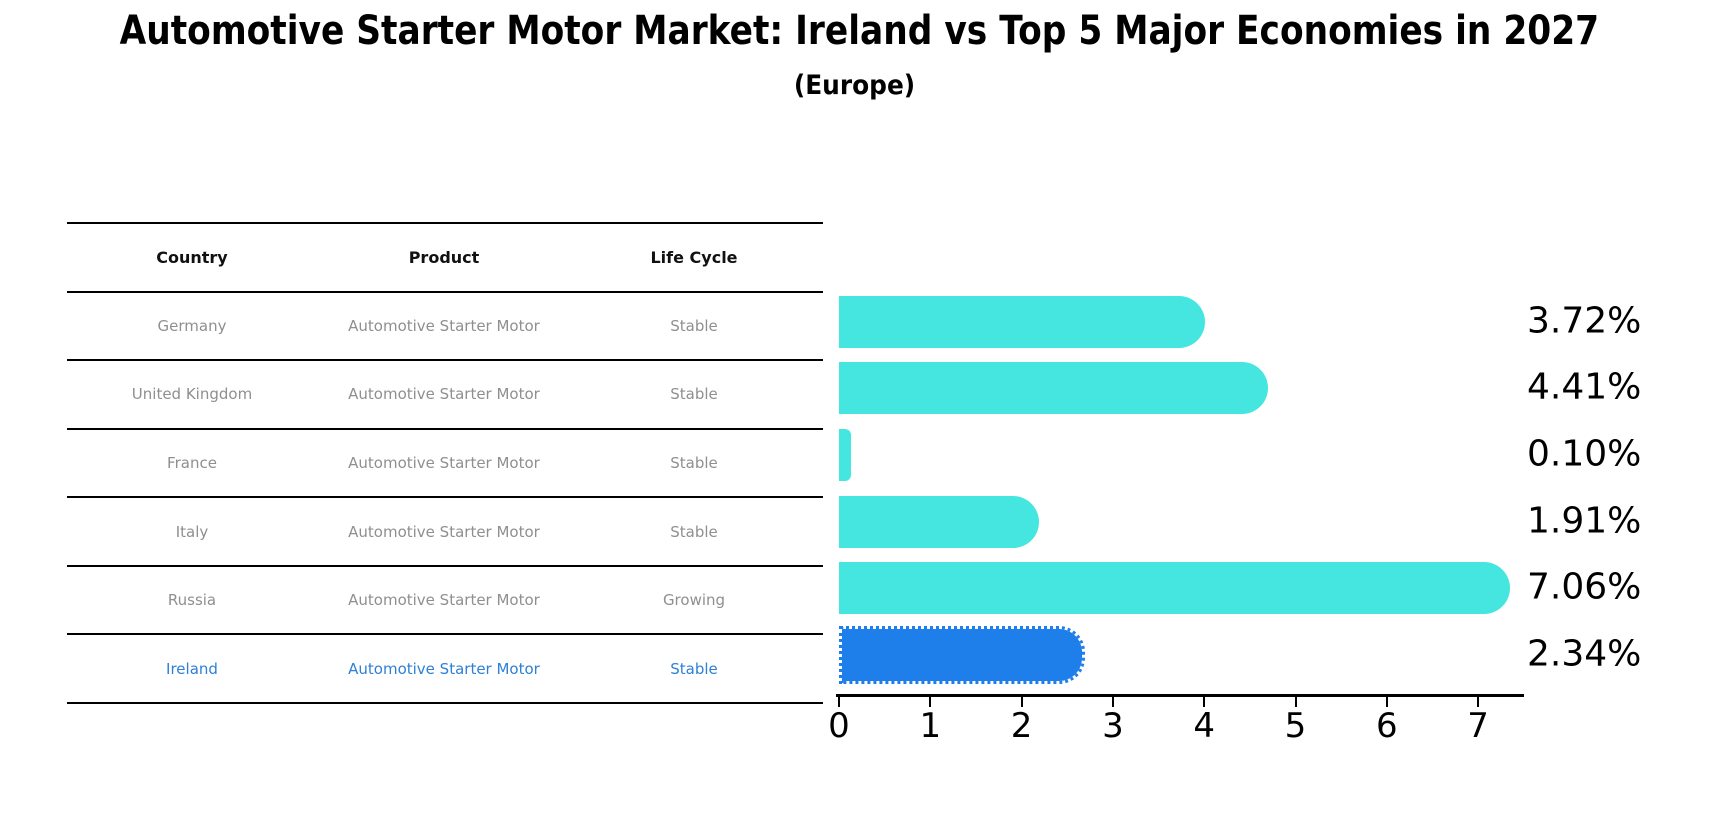 This screenshot has height=823, width=1709. Describe the element at coordinates (1180, 695) in the screenshot. I see `x-axis-line` at that location.